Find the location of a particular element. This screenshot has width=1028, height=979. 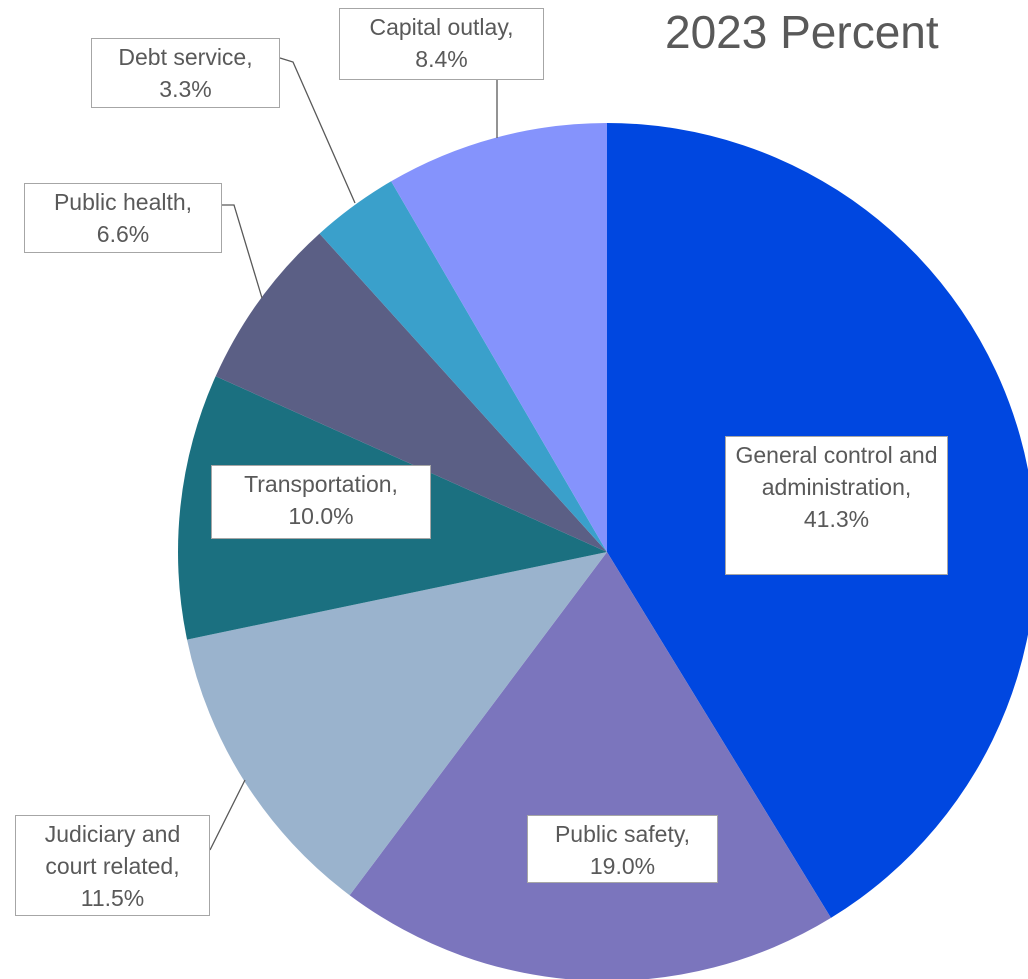

data-label: General control and administration, 41.3% is located at coordinates (836, 505).